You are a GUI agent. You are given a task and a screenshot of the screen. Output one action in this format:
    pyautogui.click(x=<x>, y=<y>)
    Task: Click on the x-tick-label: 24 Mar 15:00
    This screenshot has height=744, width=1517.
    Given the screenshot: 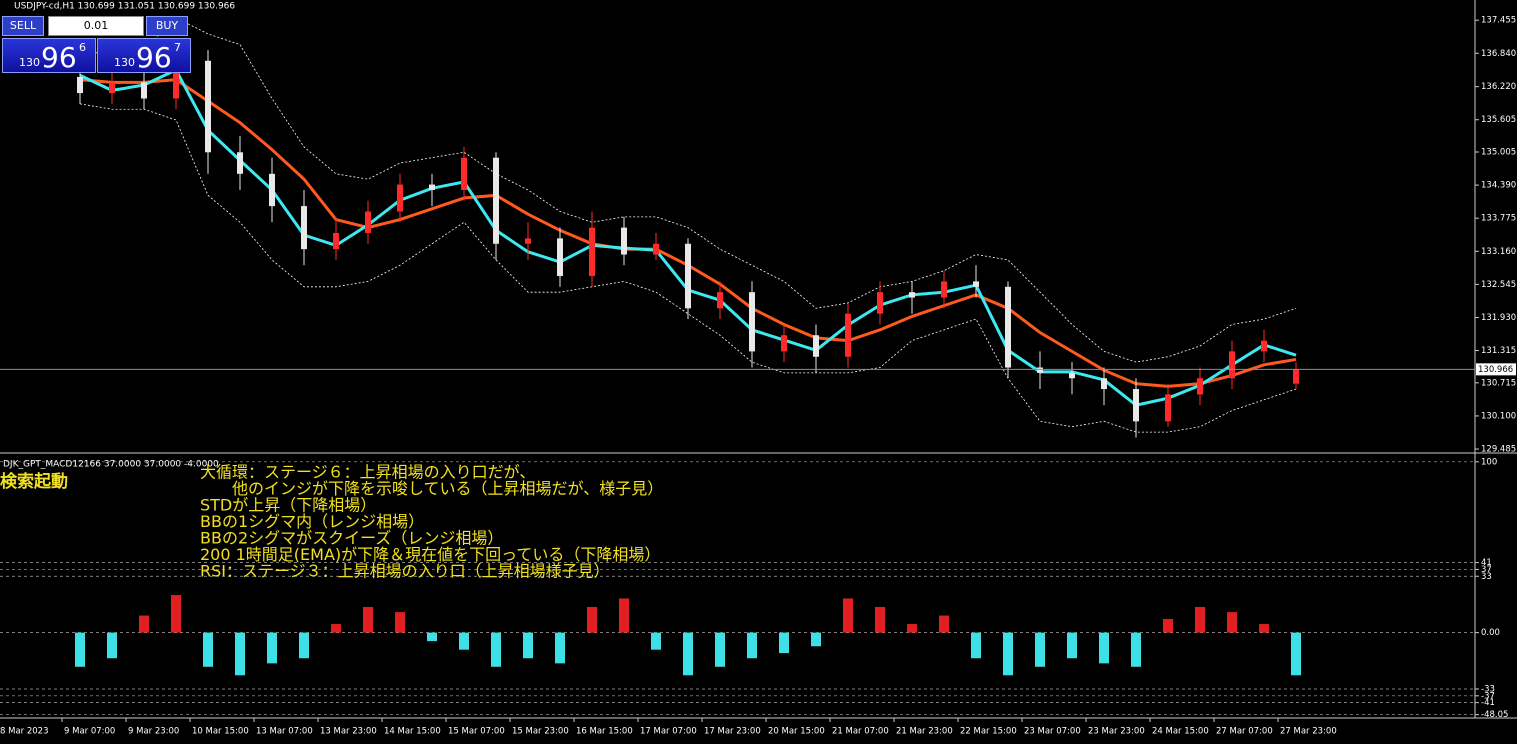 What is the action you would take?
    pyautogui.click(x=1180, y=732)
    